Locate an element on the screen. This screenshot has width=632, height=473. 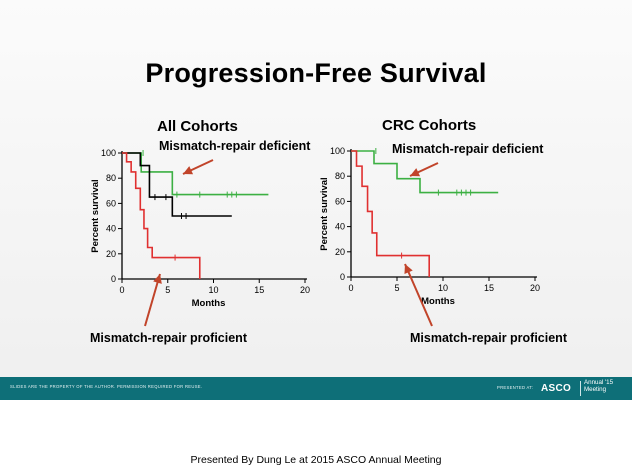
callout-proficient-crc: Mismatch-repair proficient is located at coordinates (488, 338).